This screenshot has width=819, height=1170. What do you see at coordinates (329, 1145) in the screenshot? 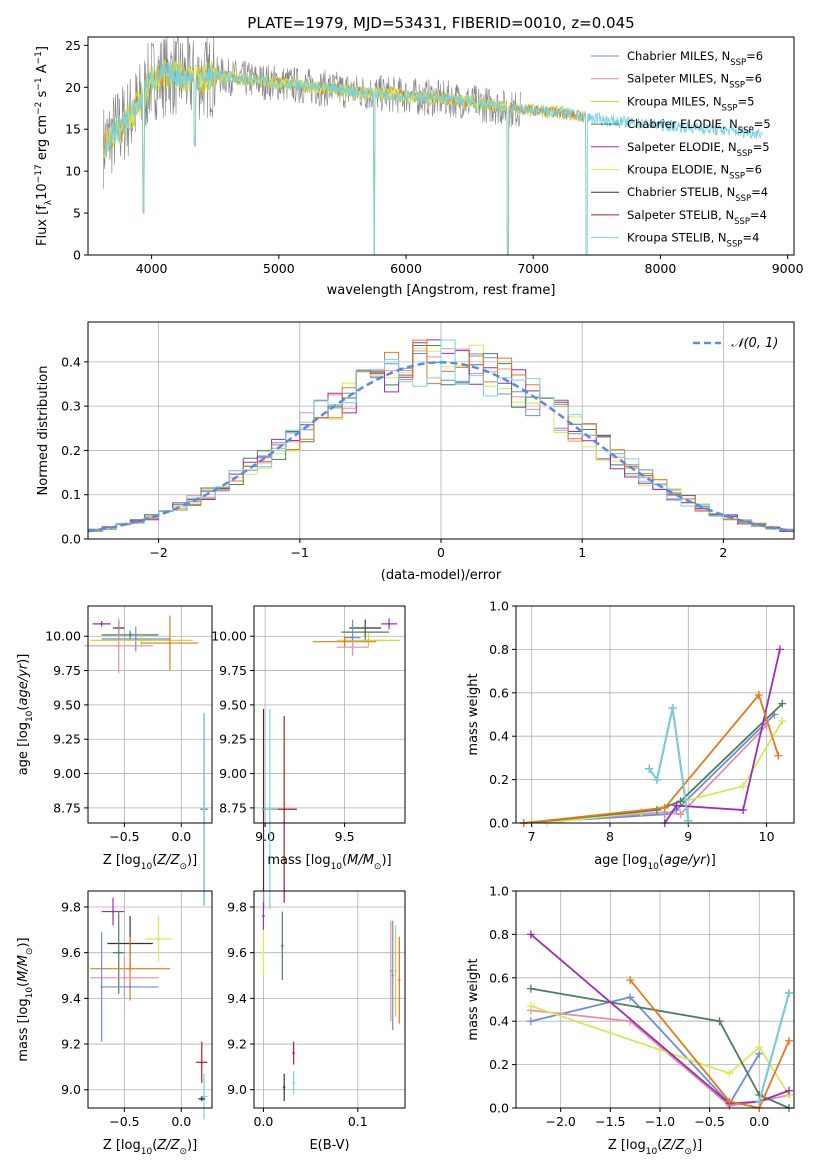
I see `x-axis-label: E(B-V)` at bounding box center [329, 1145].